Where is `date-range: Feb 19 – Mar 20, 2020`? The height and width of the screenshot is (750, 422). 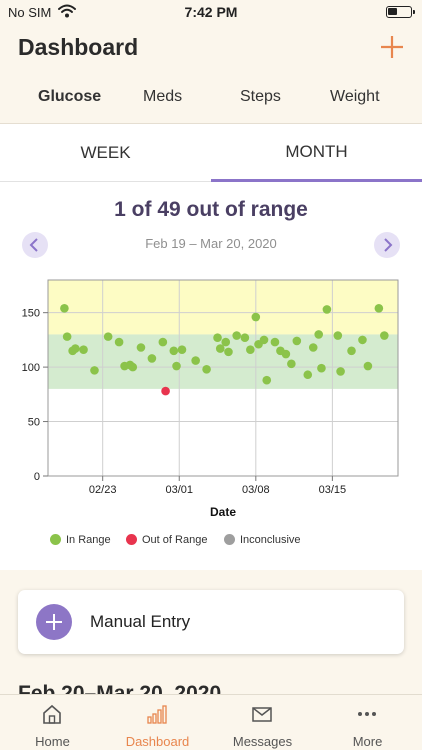 date-range: Feb 19 – Mar 20, 2020 is located at coordinates (211, 243).